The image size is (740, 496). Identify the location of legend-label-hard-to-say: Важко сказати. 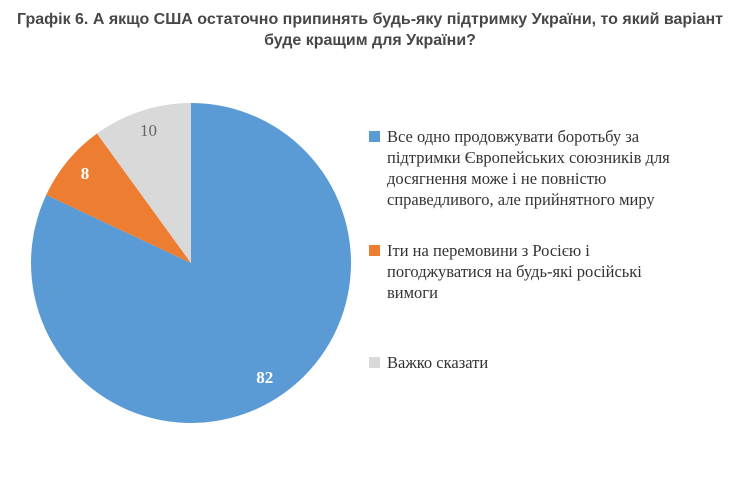
(437, 362).